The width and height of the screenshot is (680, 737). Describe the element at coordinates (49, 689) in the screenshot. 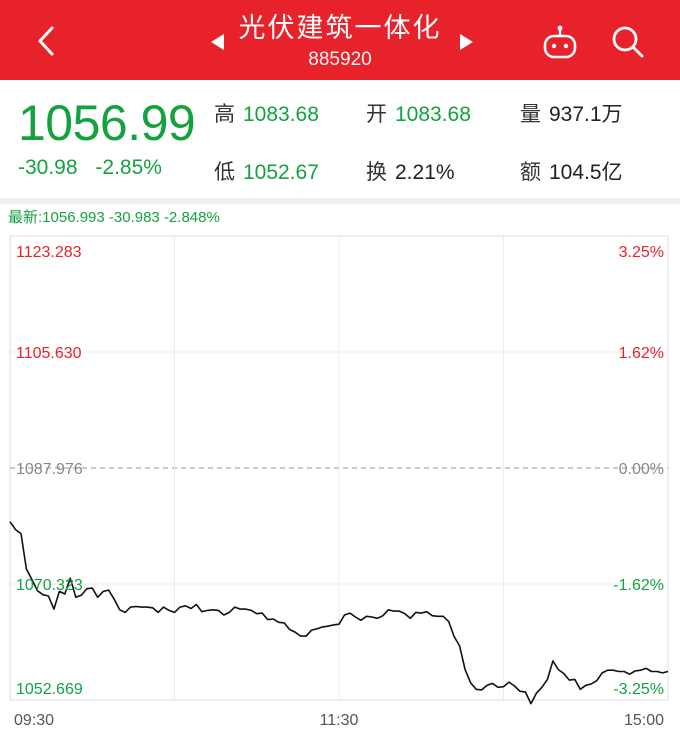

I see `y-label-left: 1052.669` at that location.